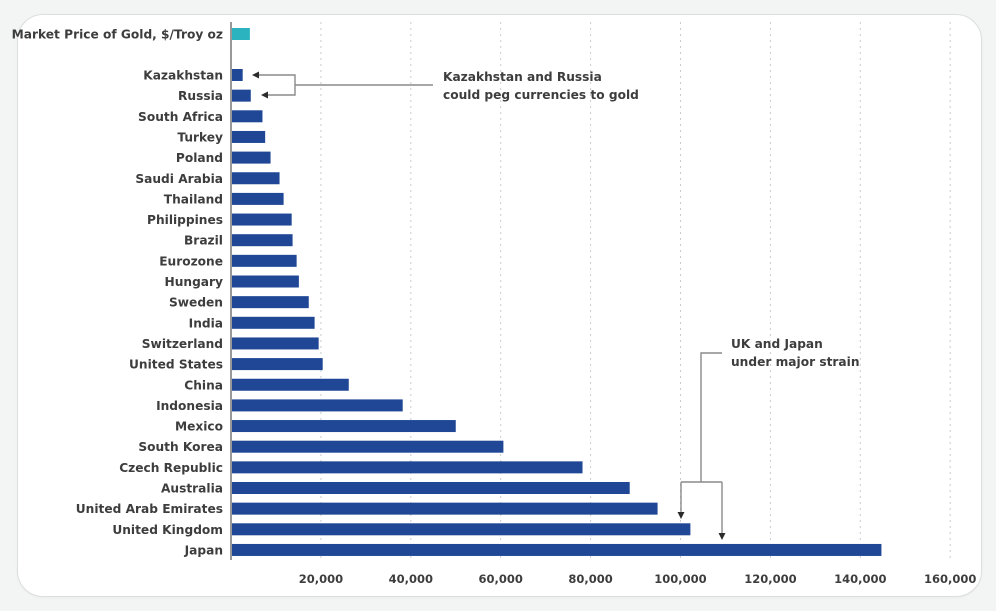  I want to click on bar-eurozone, so click(264, 260).